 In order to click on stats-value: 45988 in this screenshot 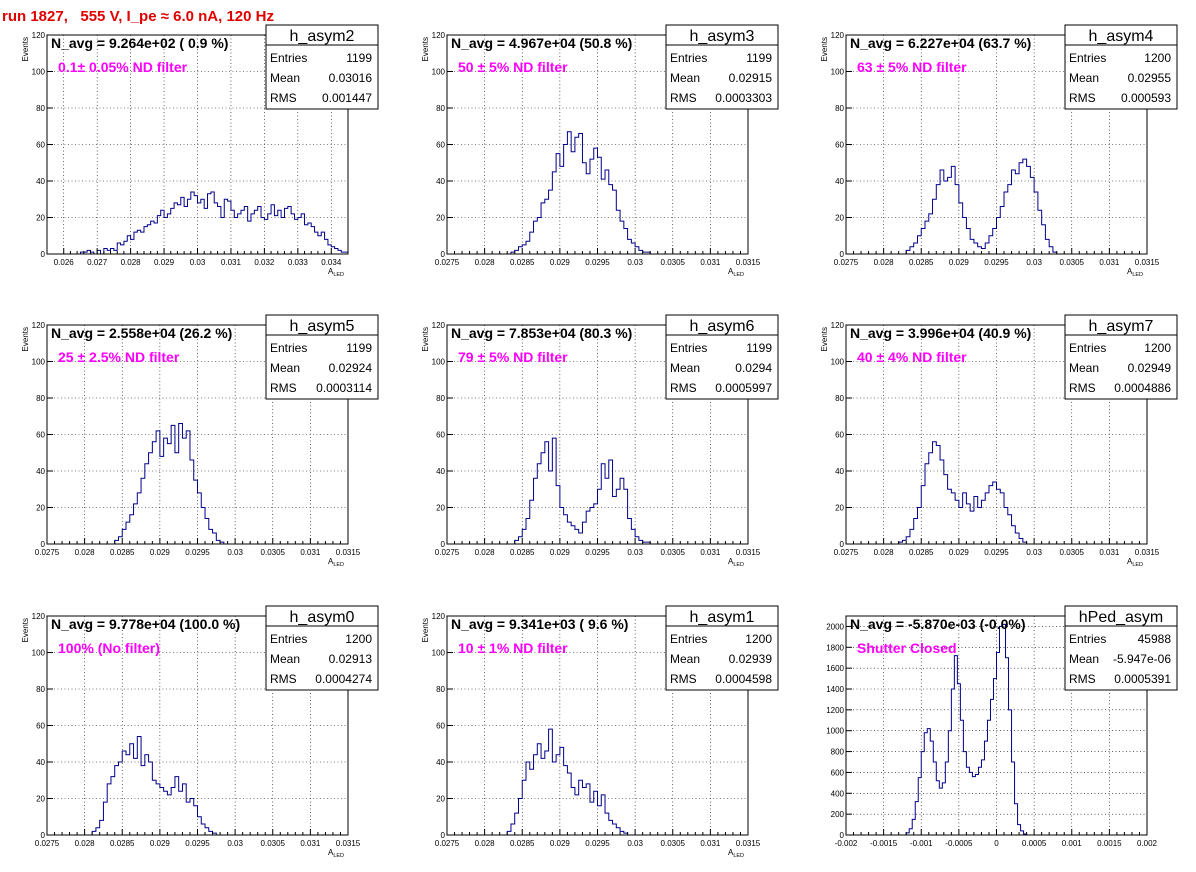, I will do `click(1155, 639)`.